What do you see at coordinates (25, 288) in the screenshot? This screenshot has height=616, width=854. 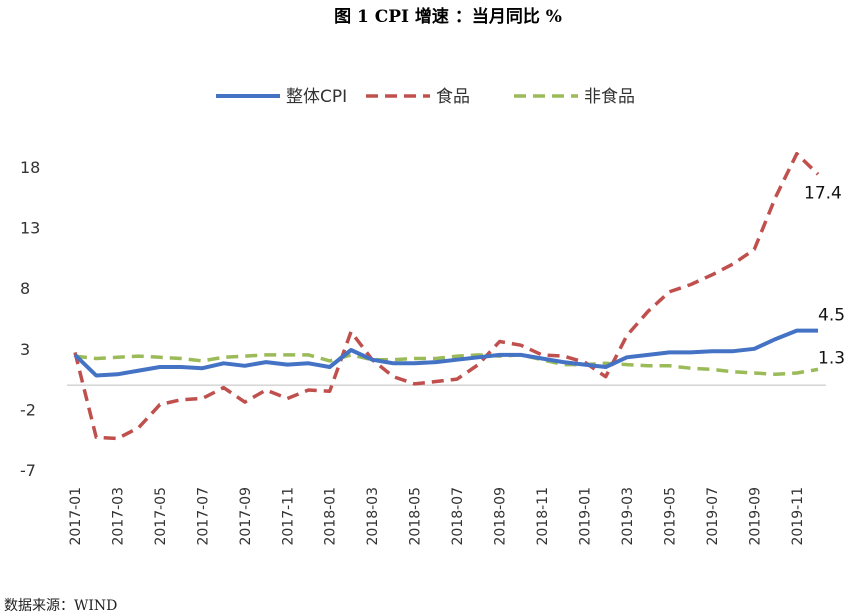 I see `y-tick-label: 8` at bounding box center [25, 288].